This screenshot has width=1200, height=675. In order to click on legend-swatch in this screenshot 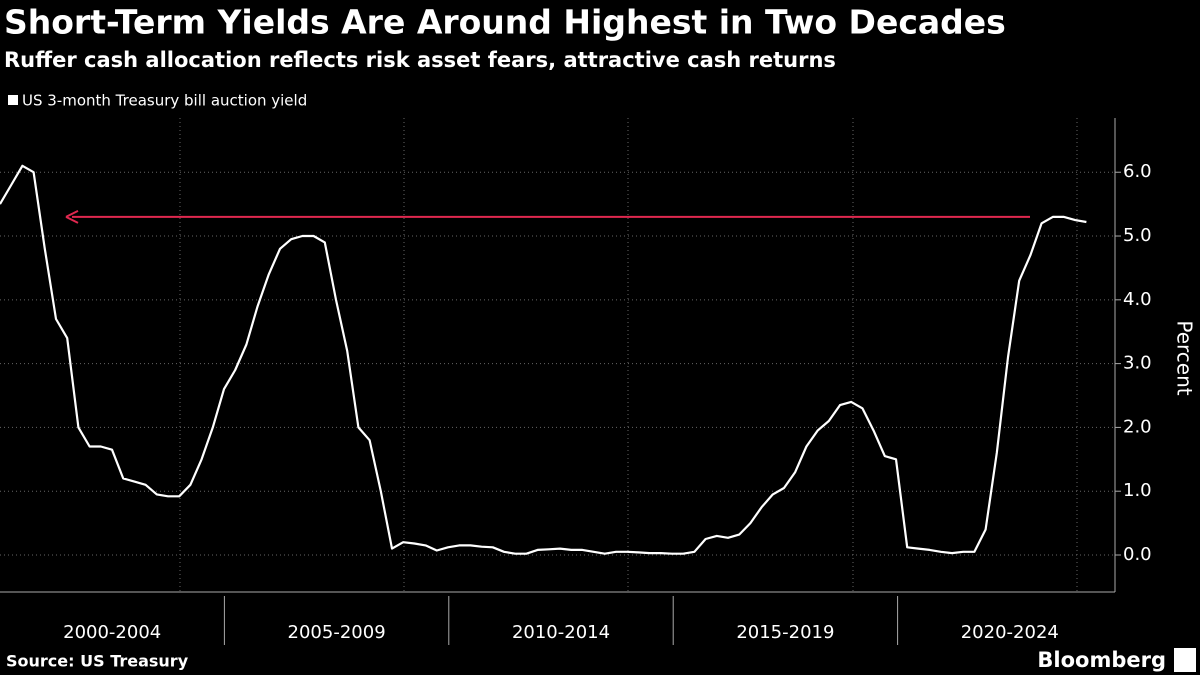, I will do `click(13, 100)`.